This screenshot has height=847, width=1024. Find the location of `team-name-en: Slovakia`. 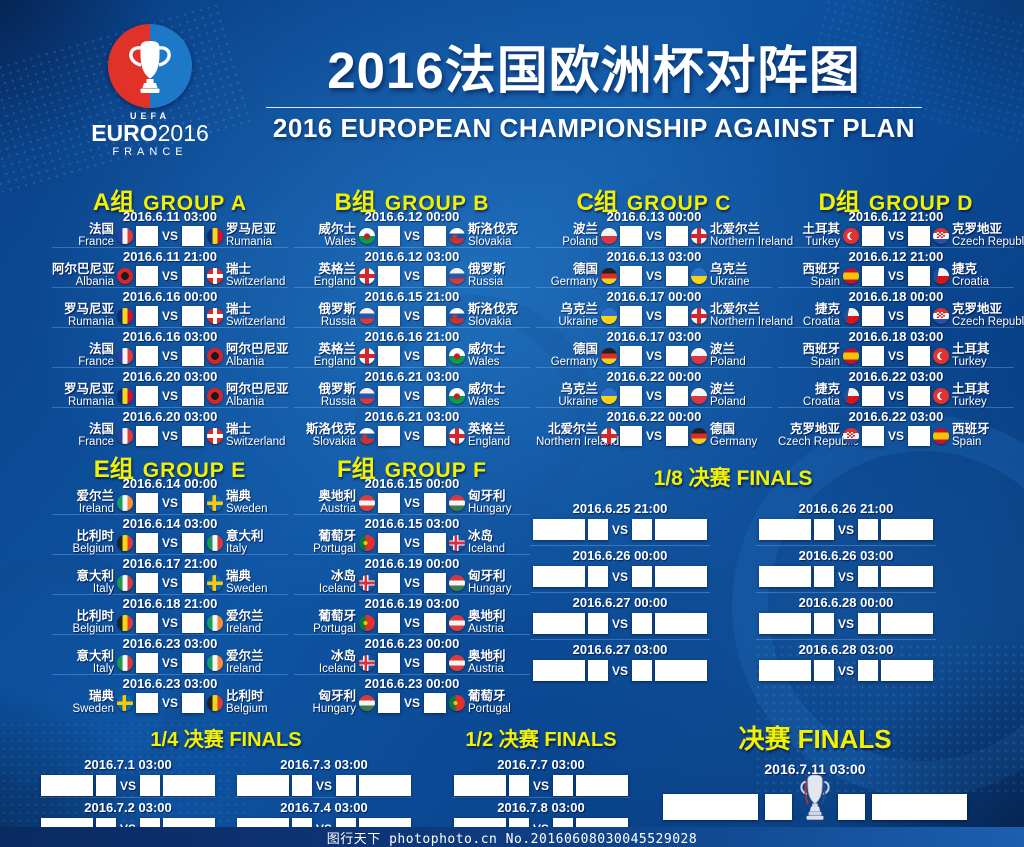

team-name-en: Slovakia is located at coordinates (490, 322).